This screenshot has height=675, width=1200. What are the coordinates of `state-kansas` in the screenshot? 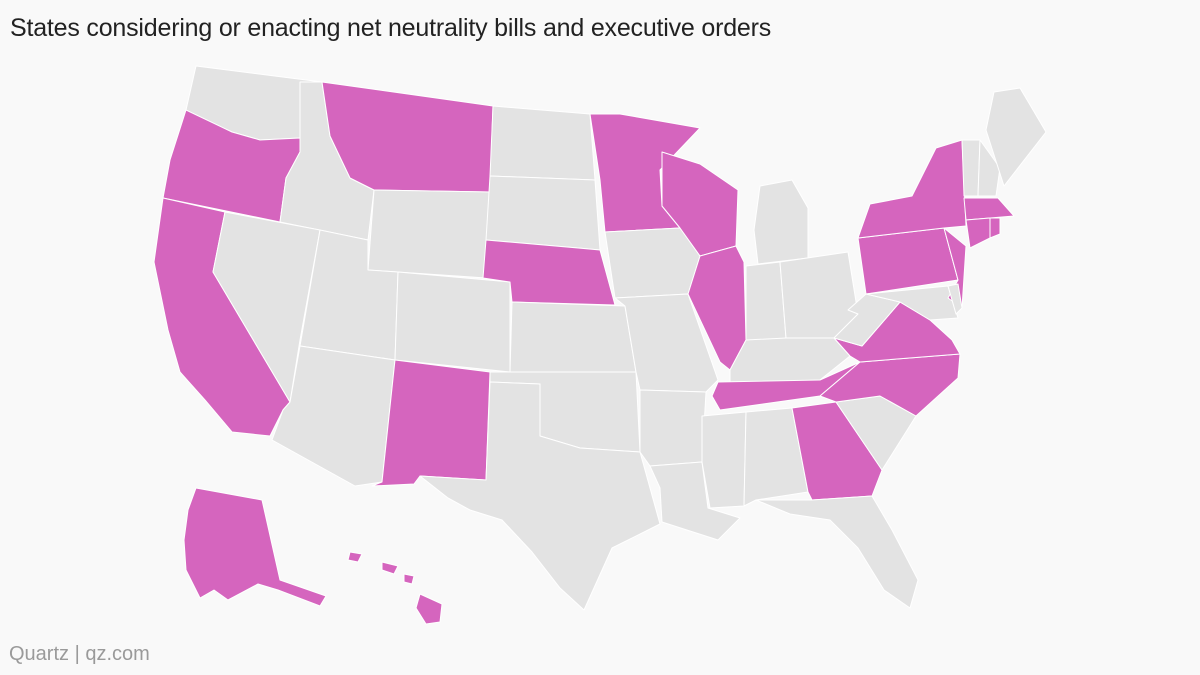 It's located at (573, 337).